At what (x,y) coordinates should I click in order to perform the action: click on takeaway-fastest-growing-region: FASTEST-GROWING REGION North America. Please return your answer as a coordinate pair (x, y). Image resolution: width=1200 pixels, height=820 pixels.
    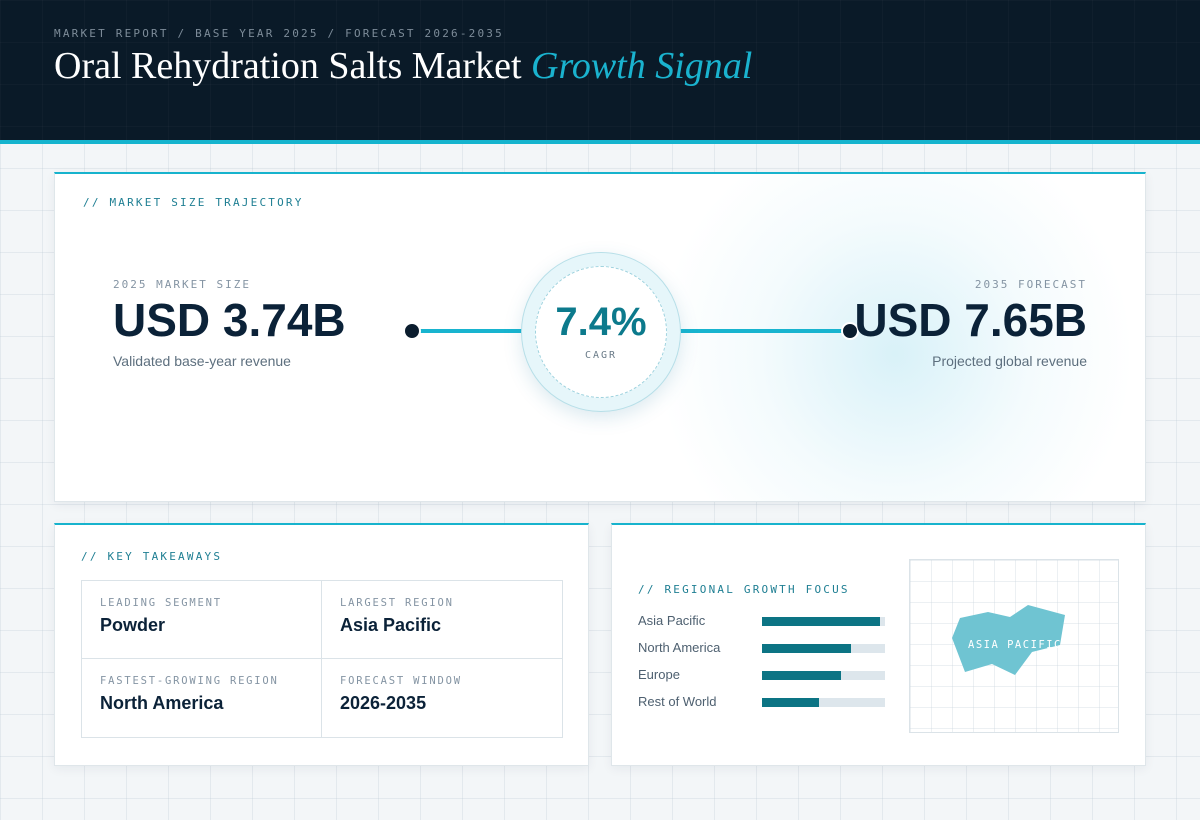
    Looking at the image, I should click on (202, 698).